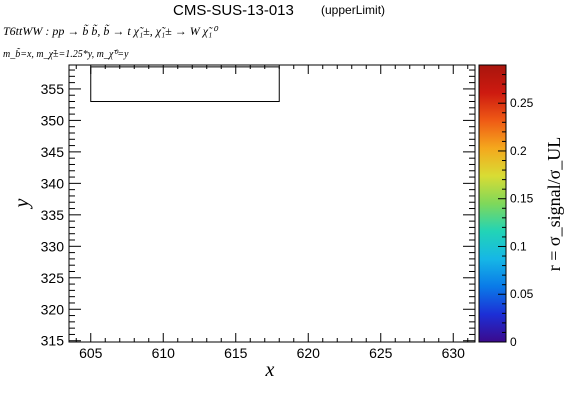  What do you see at coordinates (516, 211) in the screenshot?
I see `colorbar-ticks: 0 0.05 0.1 0.15 0.2 0.25` at bounding box center [516, 211].